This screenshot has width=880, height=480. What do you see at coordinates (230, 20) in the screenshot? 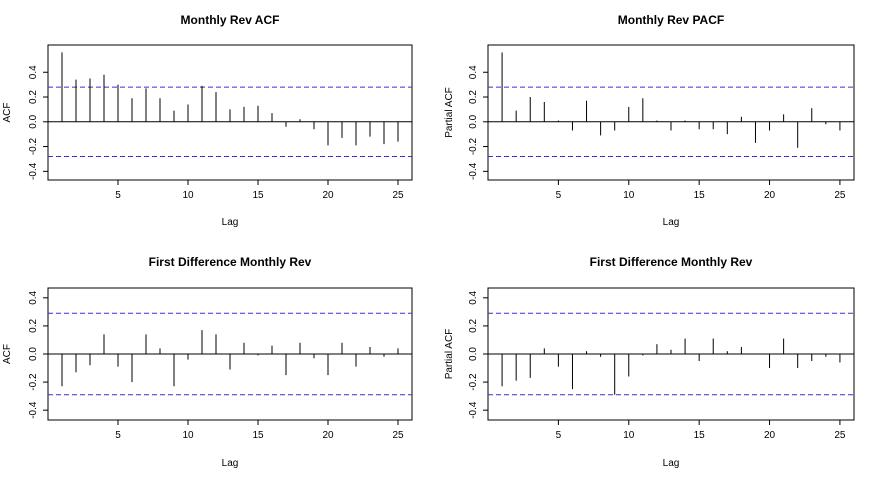
I see `chart-title: Monthly Rev ACF` at bounding box center [230, 20].